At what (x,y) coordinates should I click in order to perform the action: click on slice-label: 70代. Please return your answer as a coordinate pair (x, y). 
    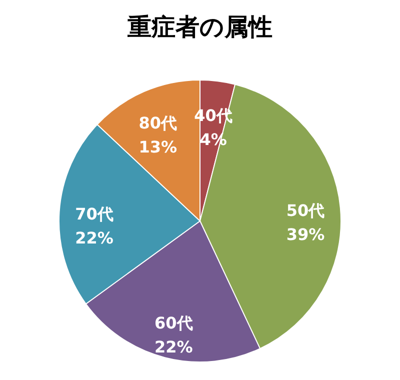
    Looking at the image, I should click on (94, 214).